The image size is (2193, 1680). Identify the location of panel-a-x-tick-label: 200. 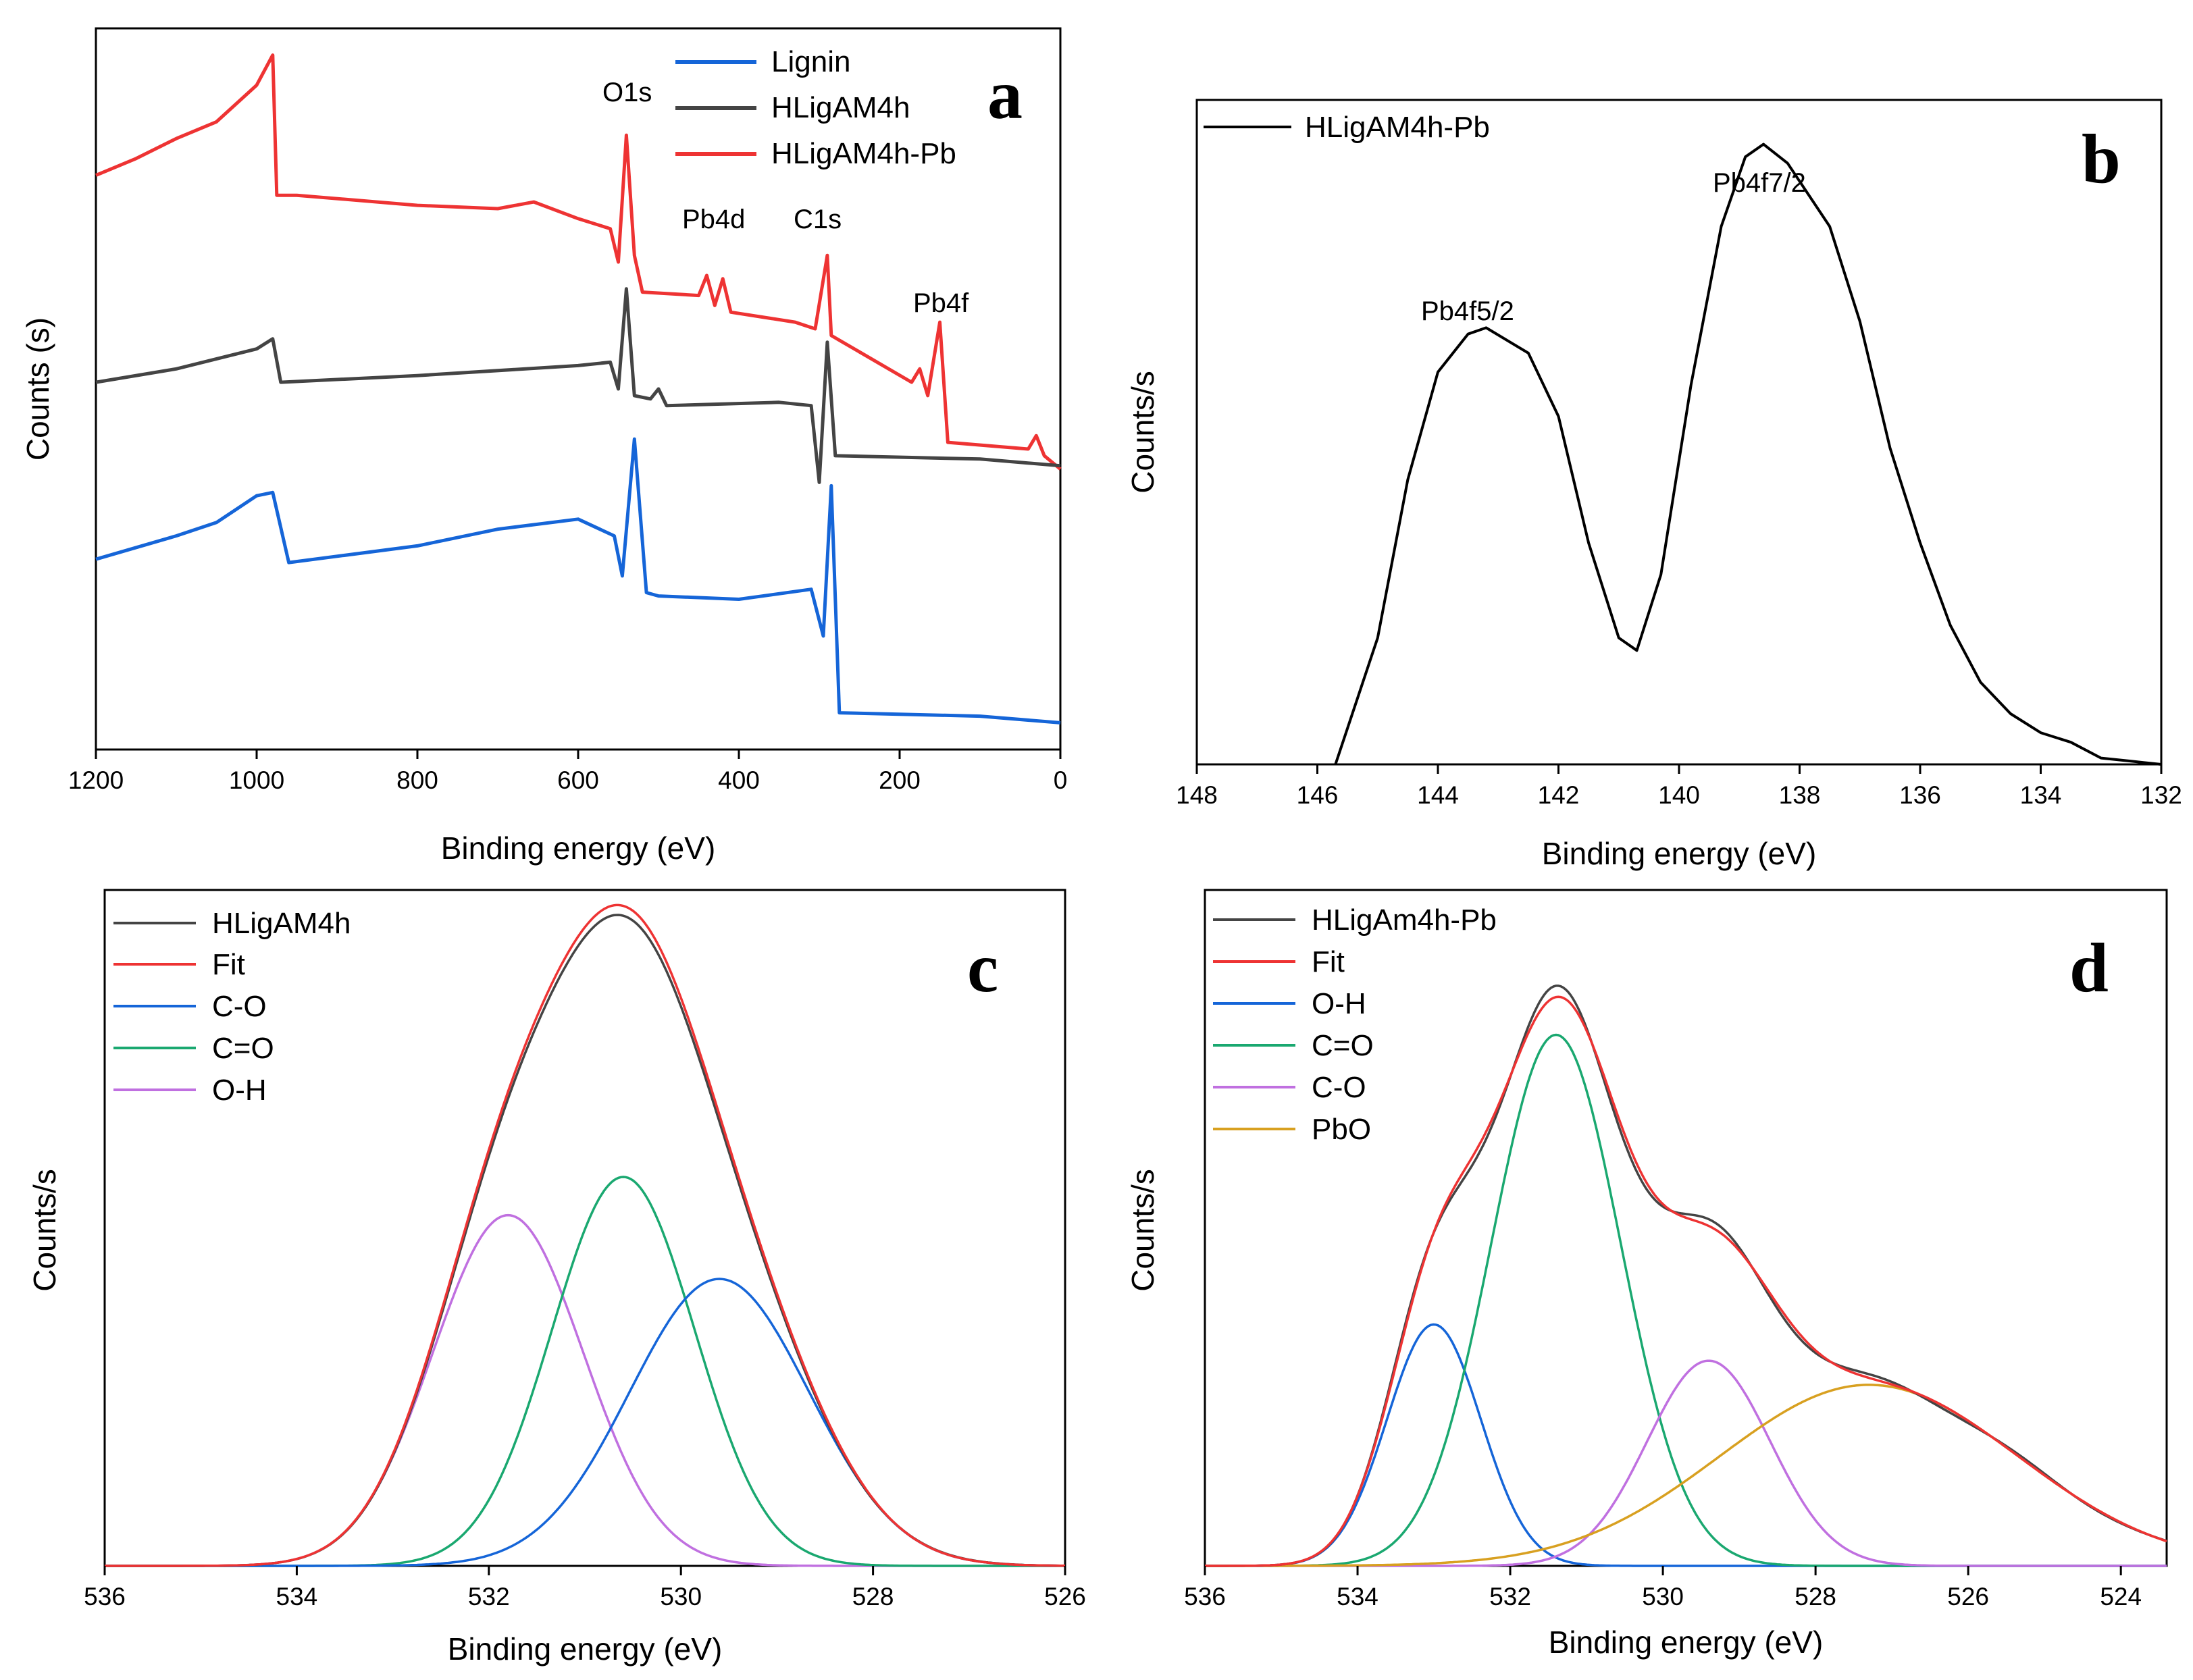
(900, 780).